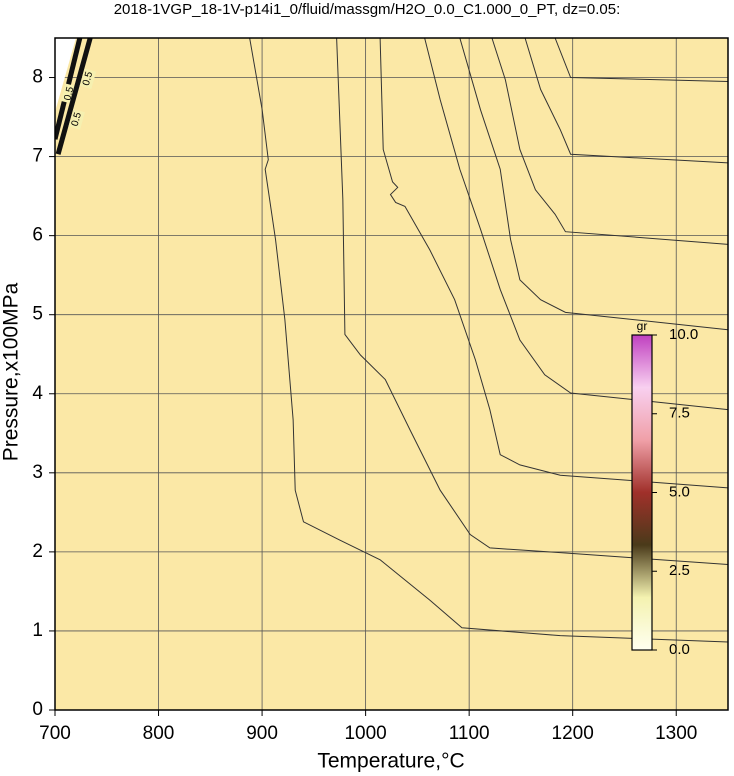  I want to click on colorbar-tick-label: 7.5, so click(679, 413).